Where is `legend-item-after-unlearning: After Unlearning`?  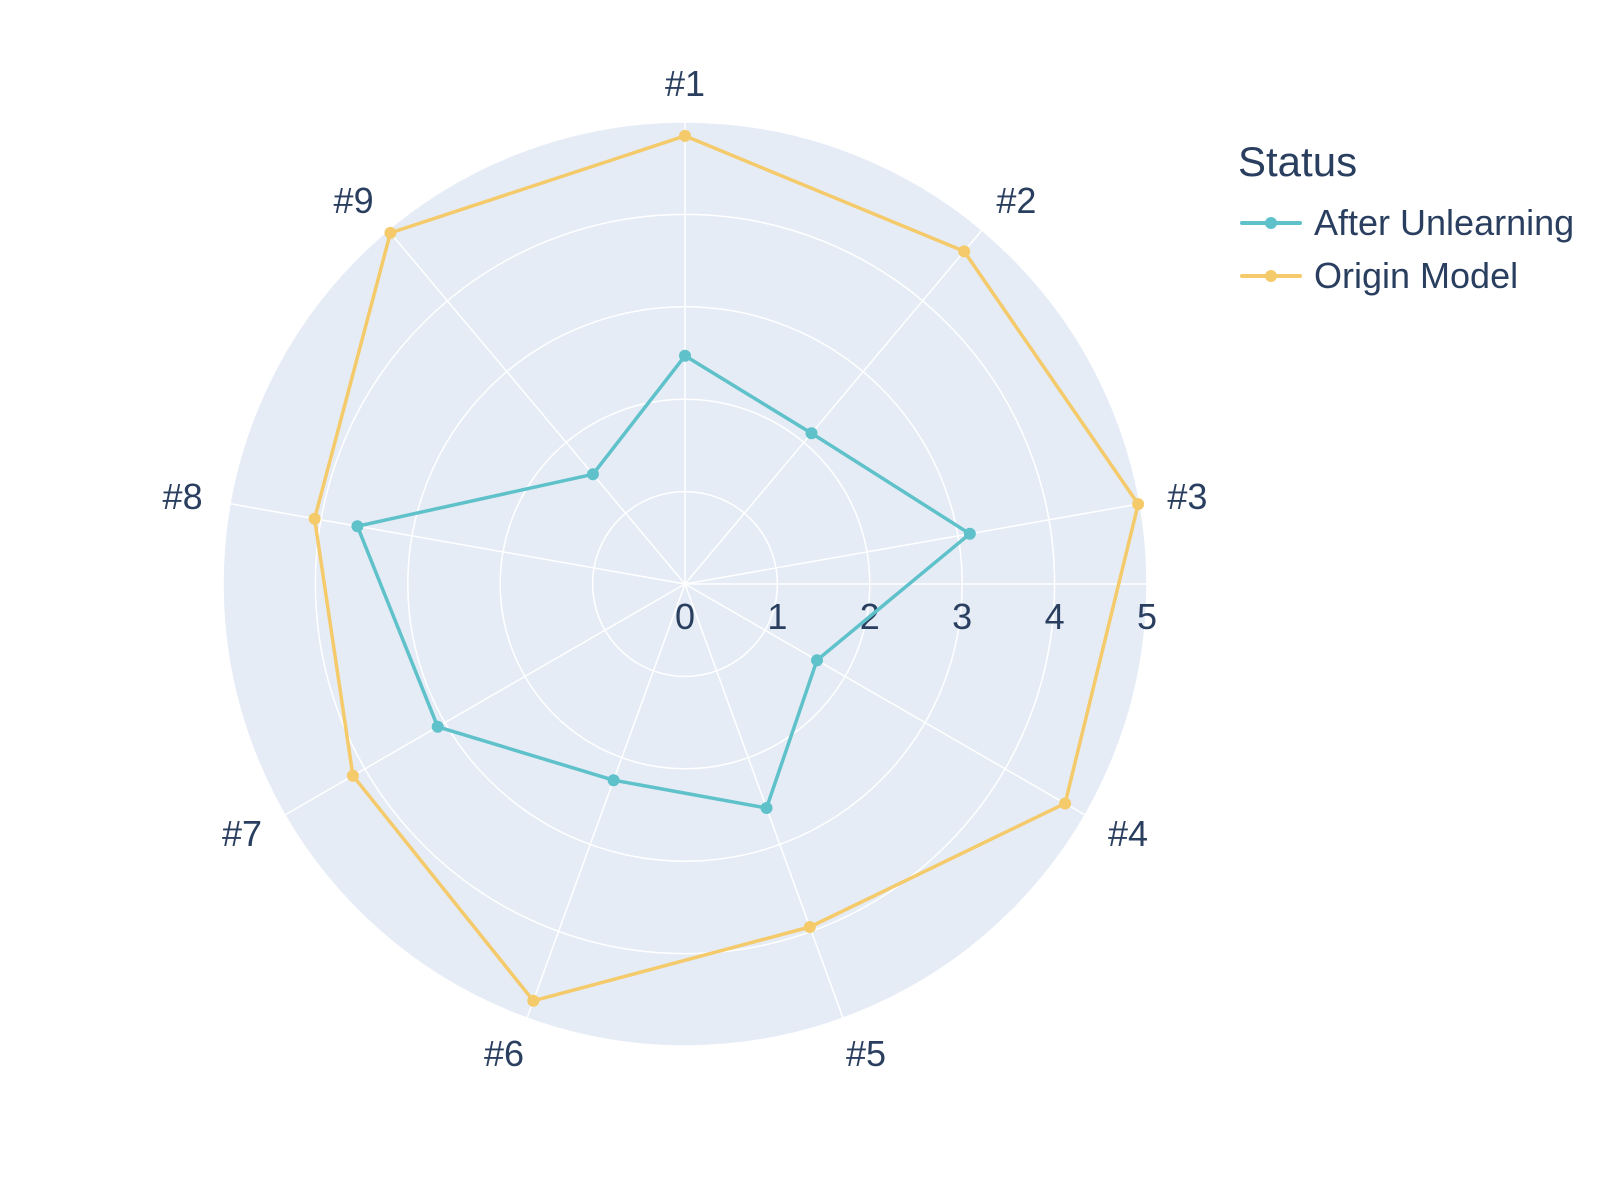 legend-item-after-unlearning: After Unlearning is located at coordinates (1406, 222).